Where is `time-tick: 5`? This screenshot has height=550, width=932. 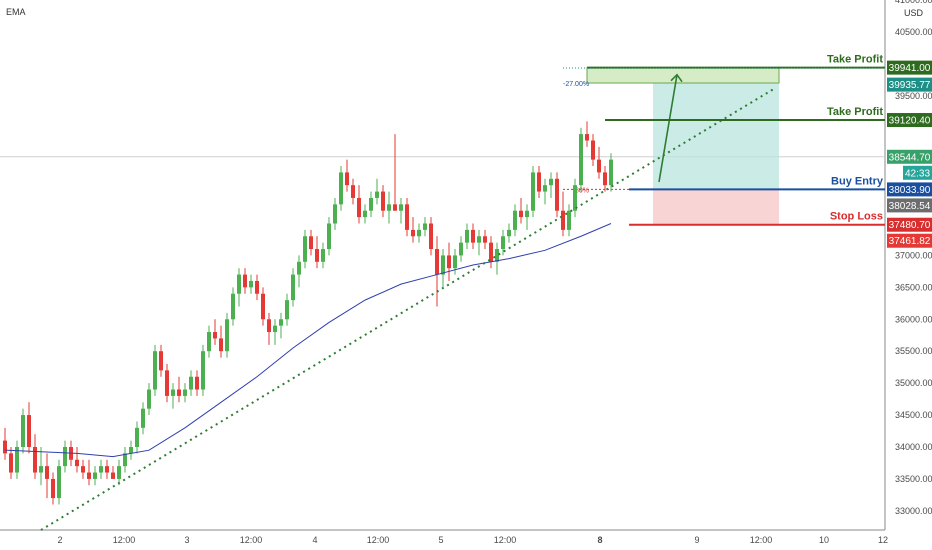
time-tick: 5 is located at coordinates (440, 540).